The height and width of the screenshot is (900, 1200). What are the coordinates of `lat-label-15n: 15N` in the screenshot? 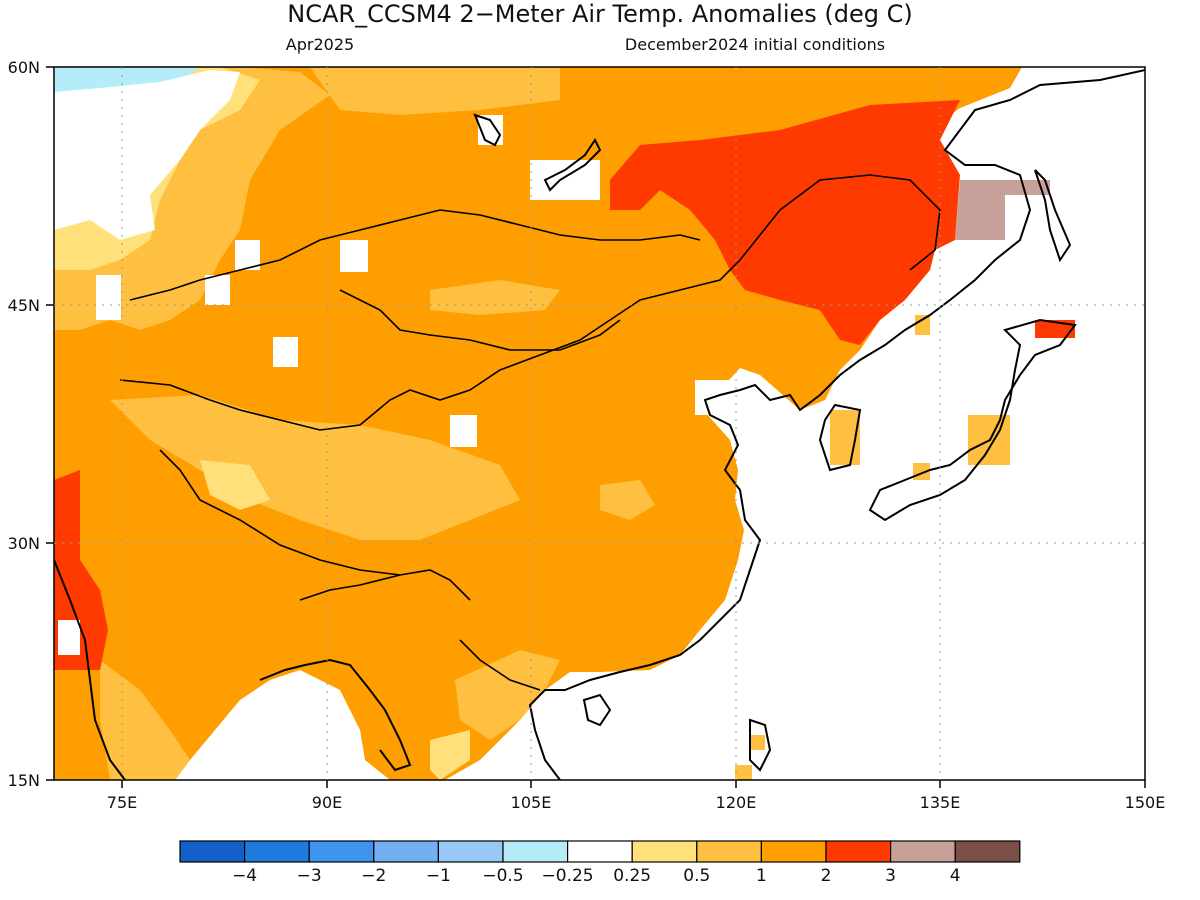 It's located at (24, 780).